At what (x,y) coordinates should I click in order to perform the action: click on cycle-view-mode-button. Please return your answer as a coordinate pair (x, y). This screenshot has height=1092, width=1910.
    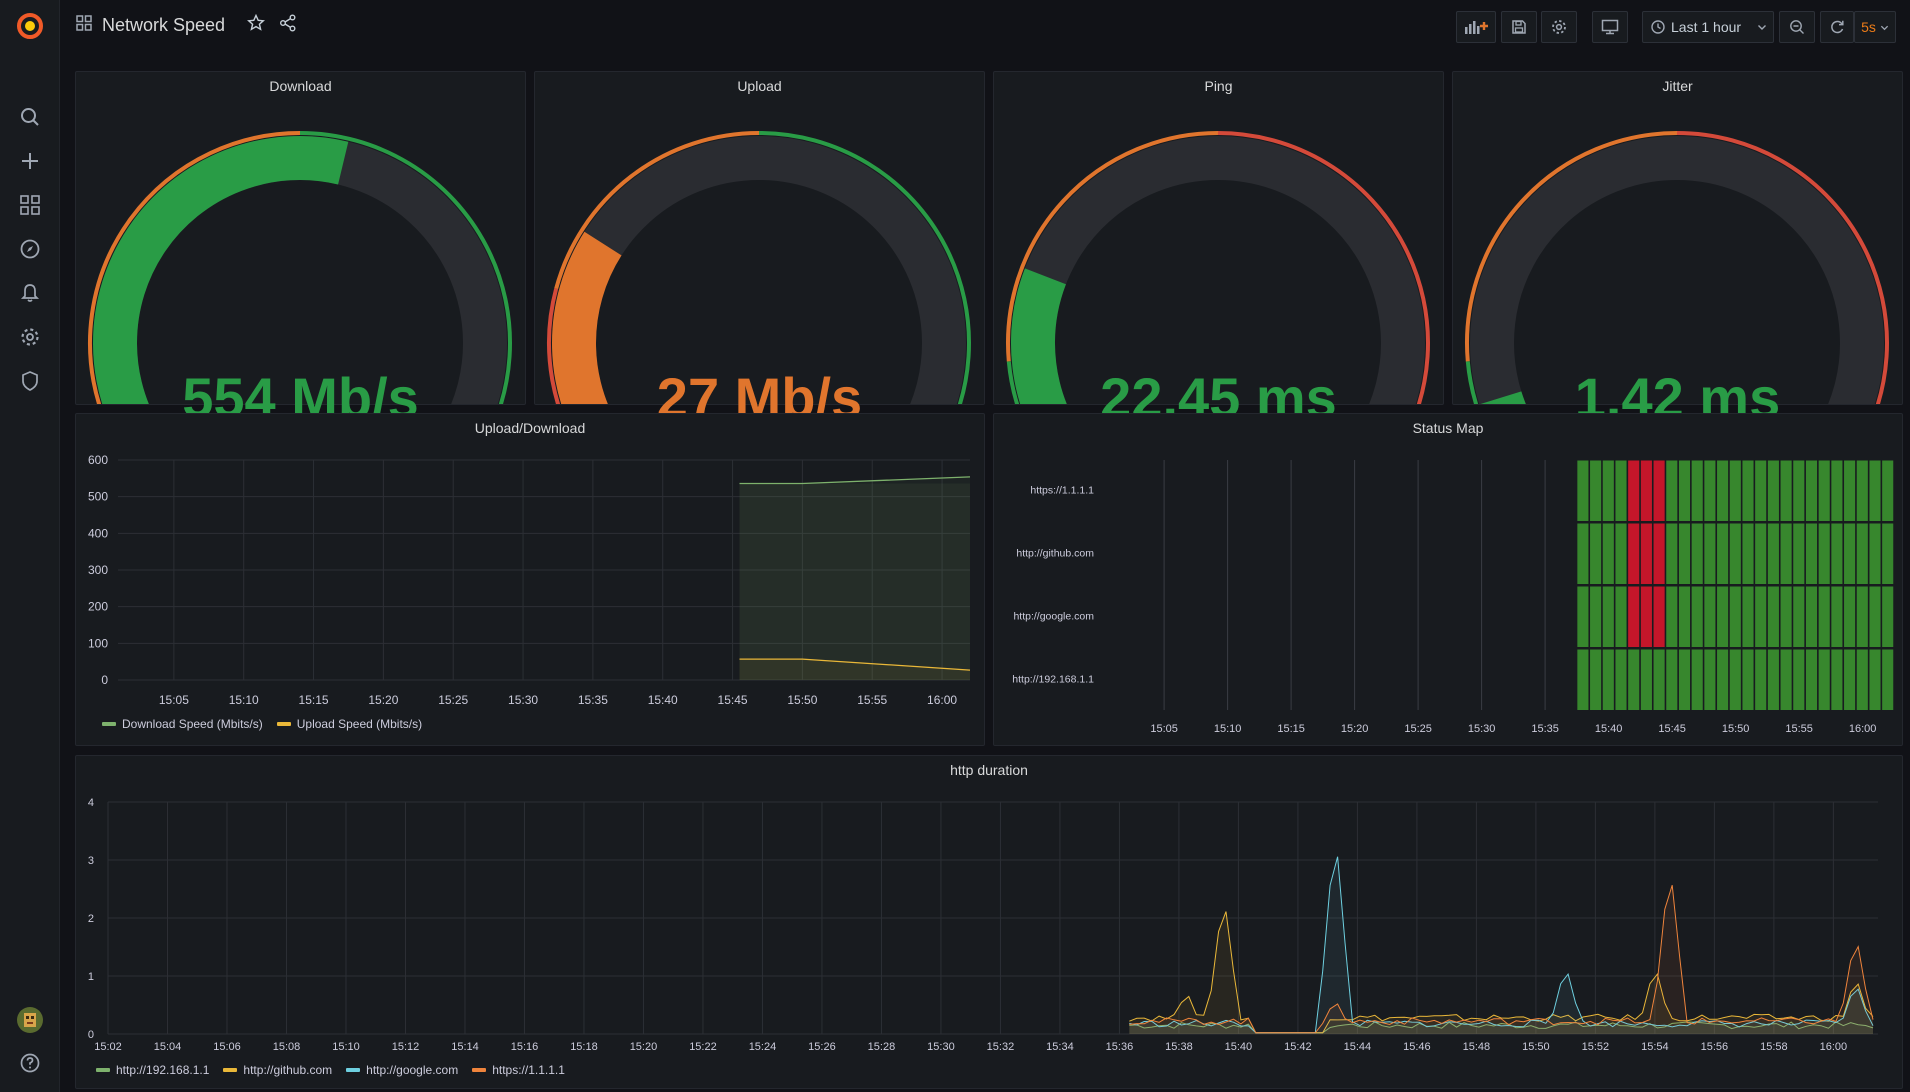
    Looking at the image, I should click on (1610, 27).